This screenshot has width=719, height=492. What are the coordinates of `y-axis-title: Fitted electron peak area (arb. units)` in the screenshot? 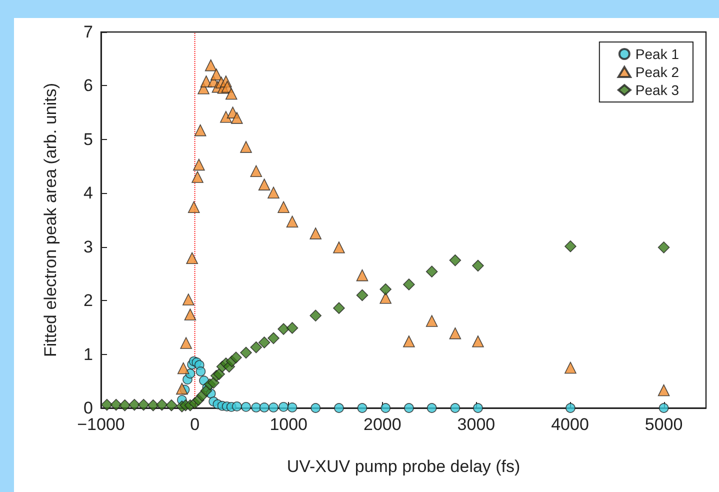 It's located at (50, 220).